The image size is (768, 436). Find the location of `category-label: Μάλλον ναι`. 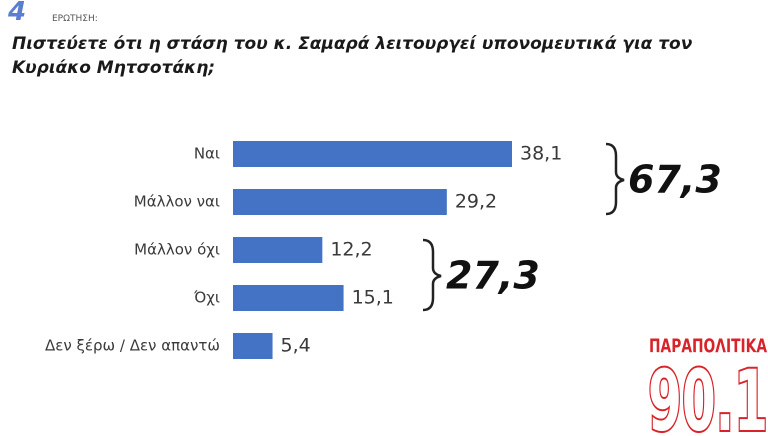

category-label: Μάλλον ναι is located at coordinates (177, 202).